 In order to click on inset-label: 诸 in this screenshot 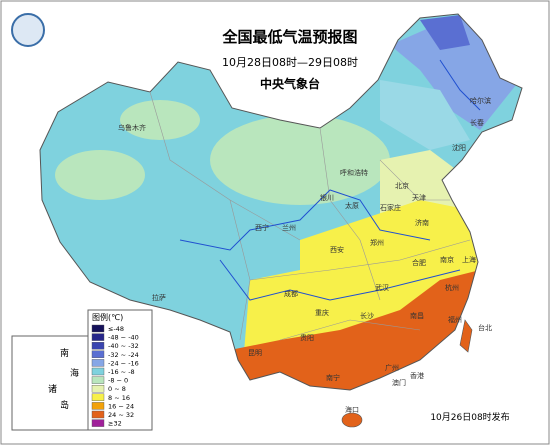, I will do `click(52, 389)`.